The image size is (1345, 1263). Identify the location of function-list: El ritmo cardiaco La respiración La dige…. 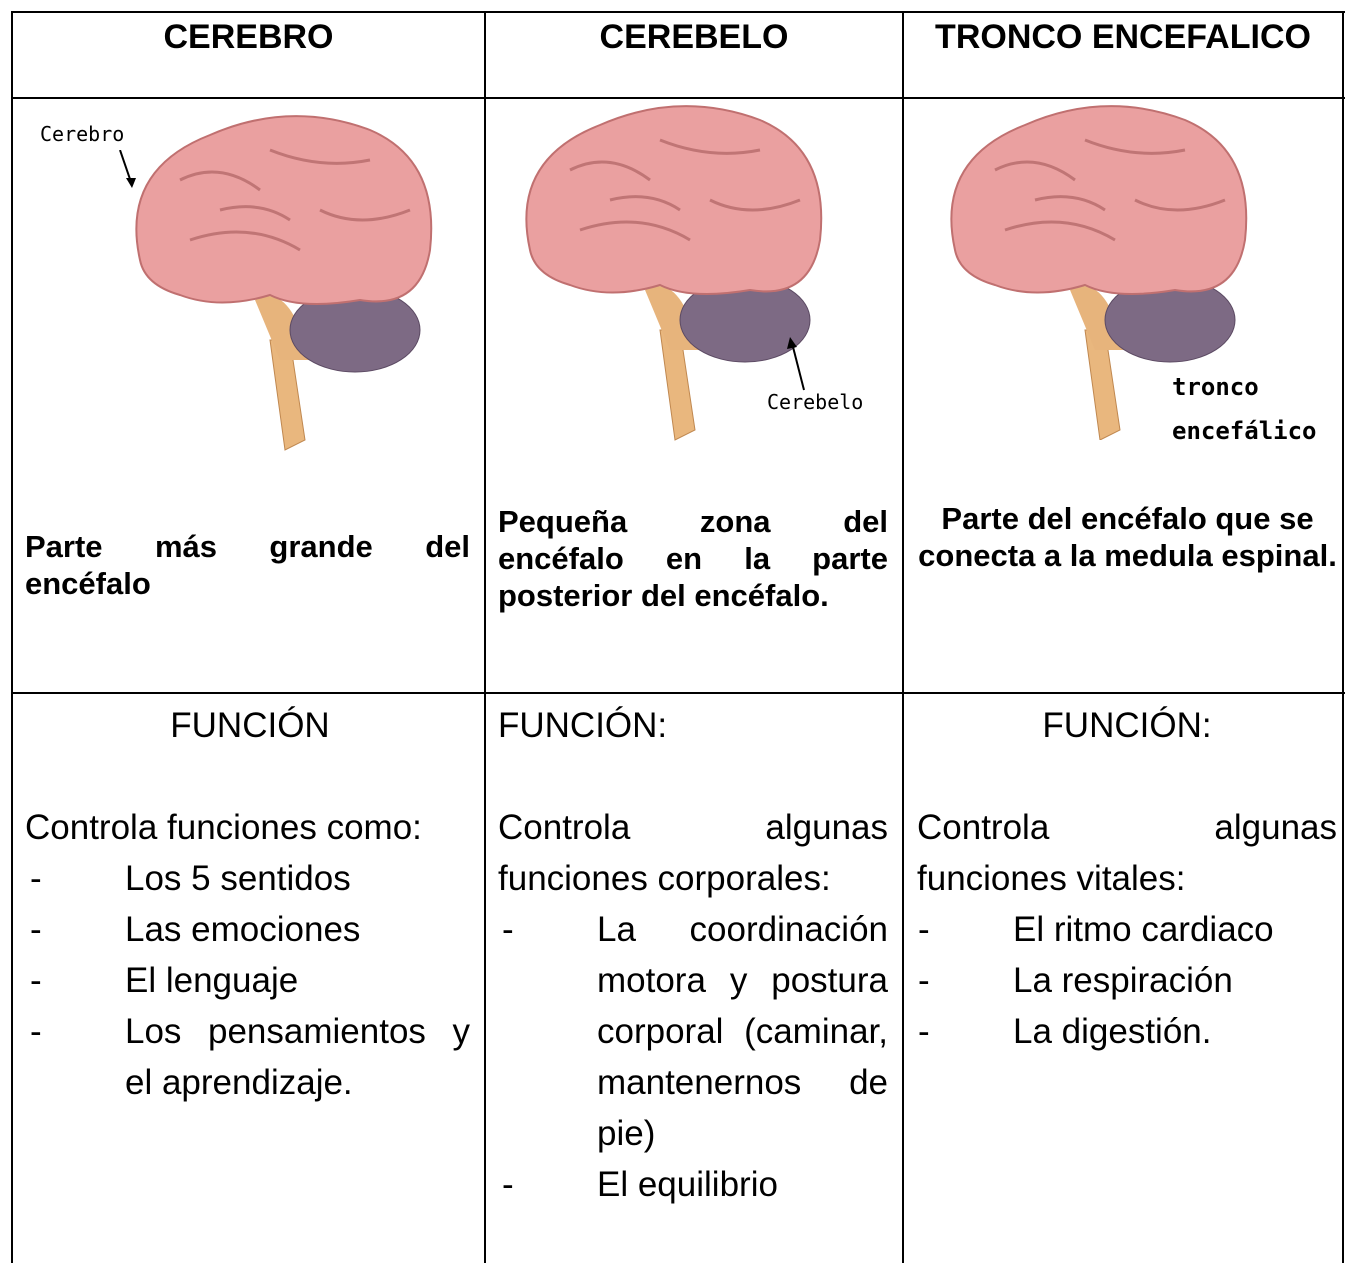
(1127, 980).